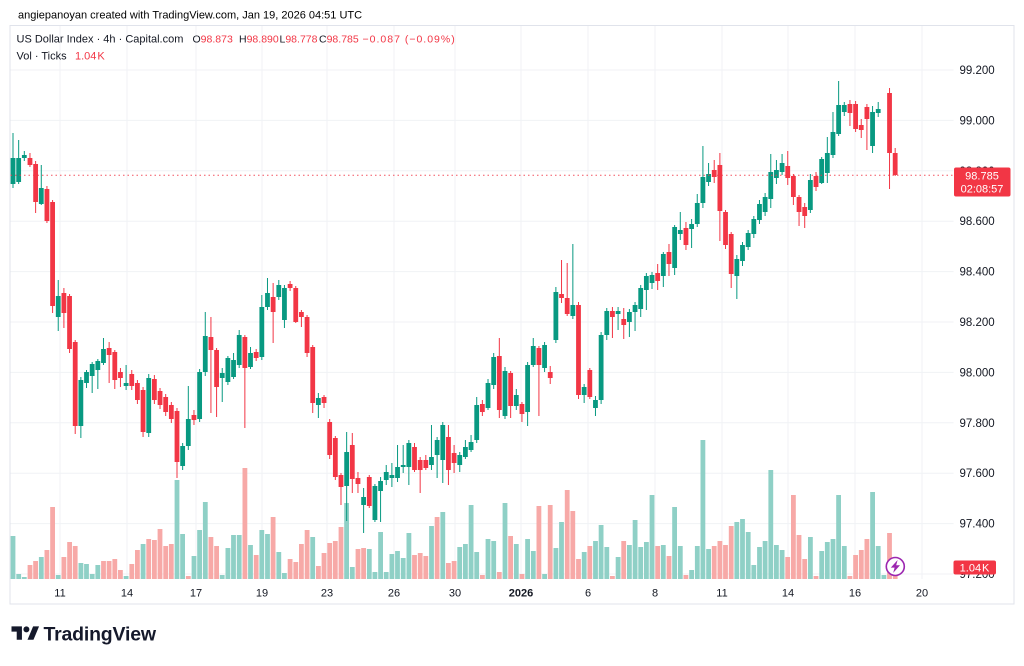 Image resolution: width=1024 pixels, height=666 pixels. I want to click on svg-text: 97.600, so click(977, 474).